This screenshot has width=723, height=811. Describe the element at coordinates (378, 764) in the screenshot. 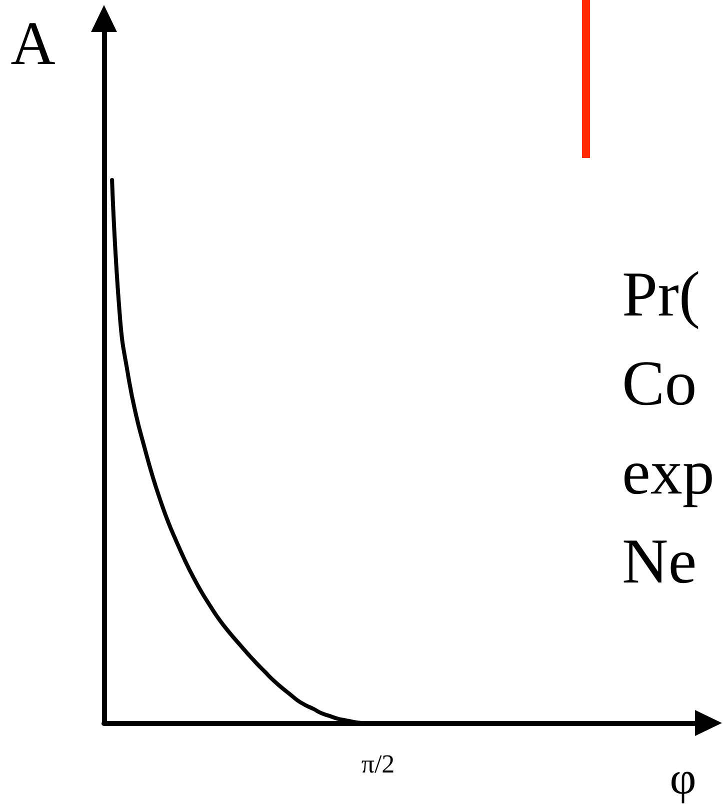

I see `text: π/2` at that location.